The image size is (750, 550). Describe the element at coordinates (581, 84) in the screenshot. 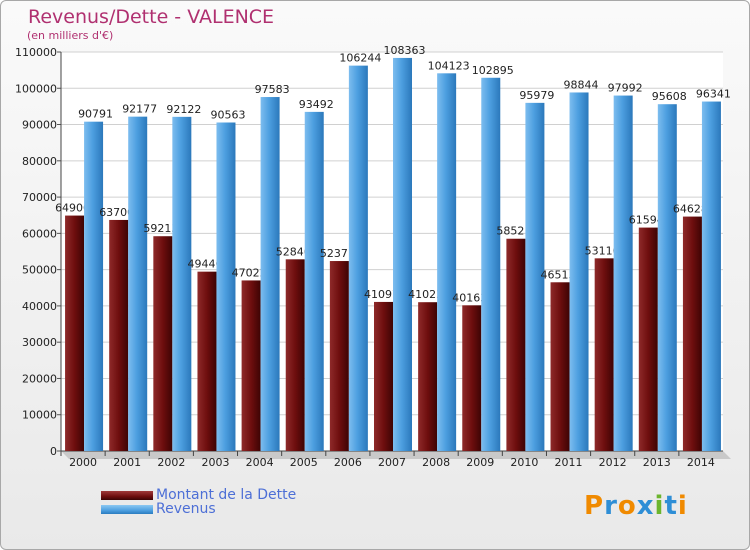

I see `data-label-revenus: 98844` at that location.